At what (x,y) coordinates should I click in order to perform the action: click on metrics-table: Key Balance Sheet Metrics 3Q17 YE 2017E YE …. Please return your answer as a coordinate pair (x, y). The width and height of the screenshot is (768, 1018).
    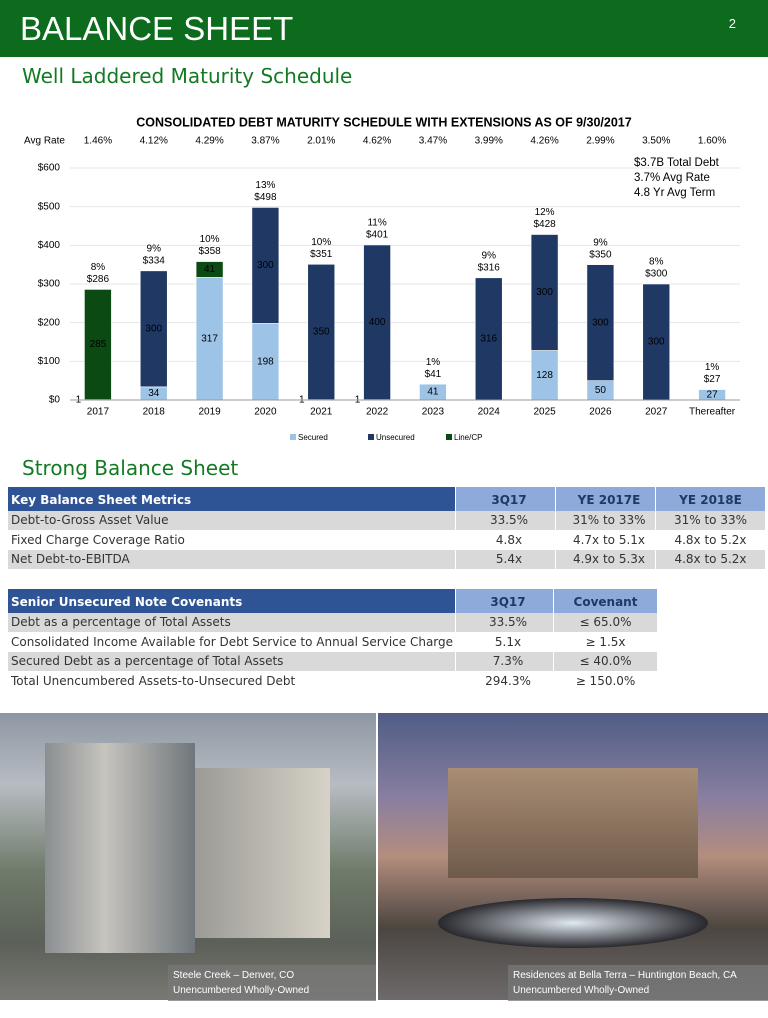
    Looking at the image, I should click on (386, 529).